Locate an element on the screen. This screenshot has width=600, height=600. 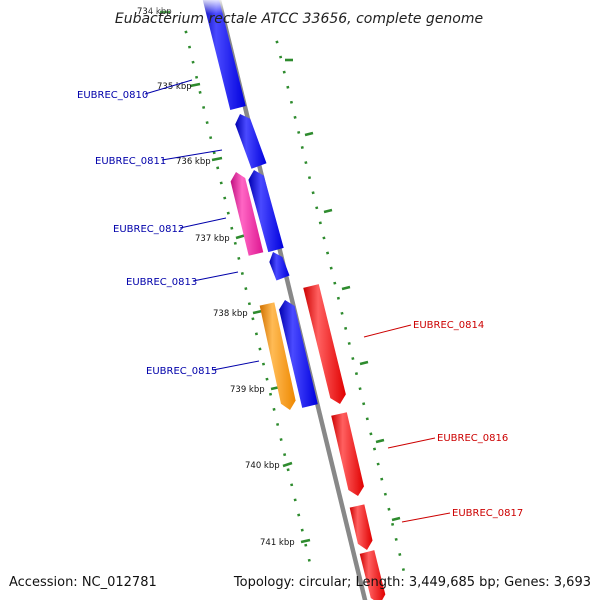
gene-label: EUBREC_0811 is located at coordinates (130, 161).